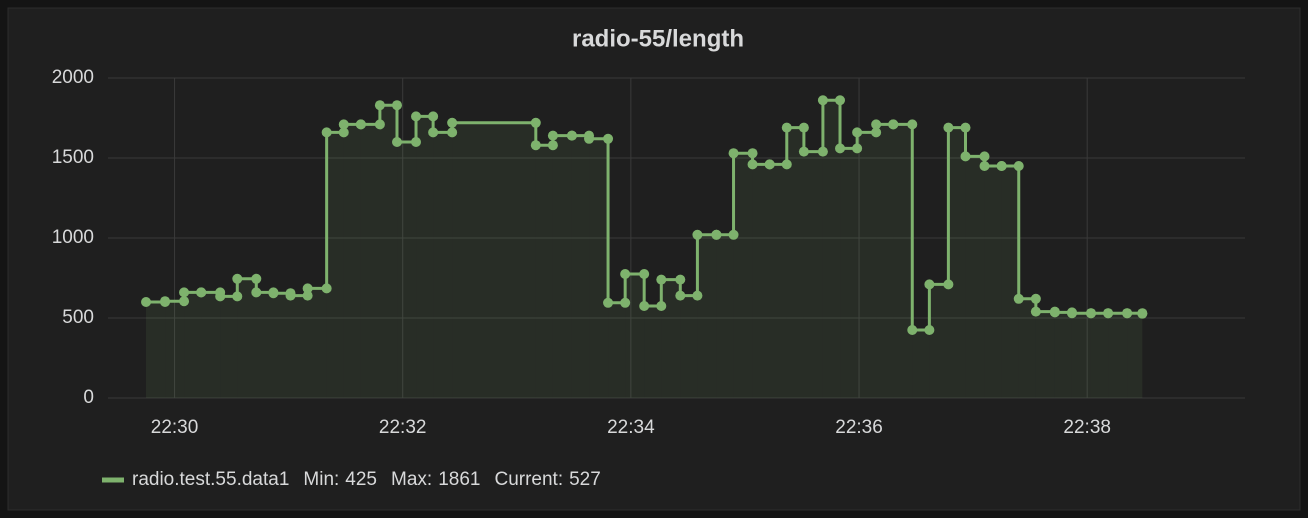 This screenshot has height=518, width=1308. I want to click on legend-stat-value: 527, so click(585, 479).